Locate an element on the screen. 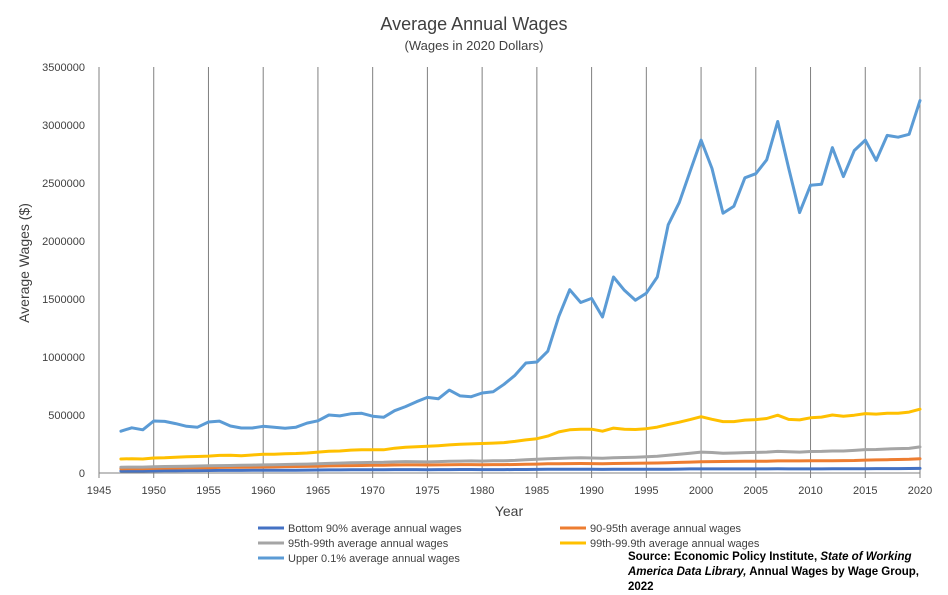  source-title: State of Working America Data Library, is located at coordinates (770, 564).